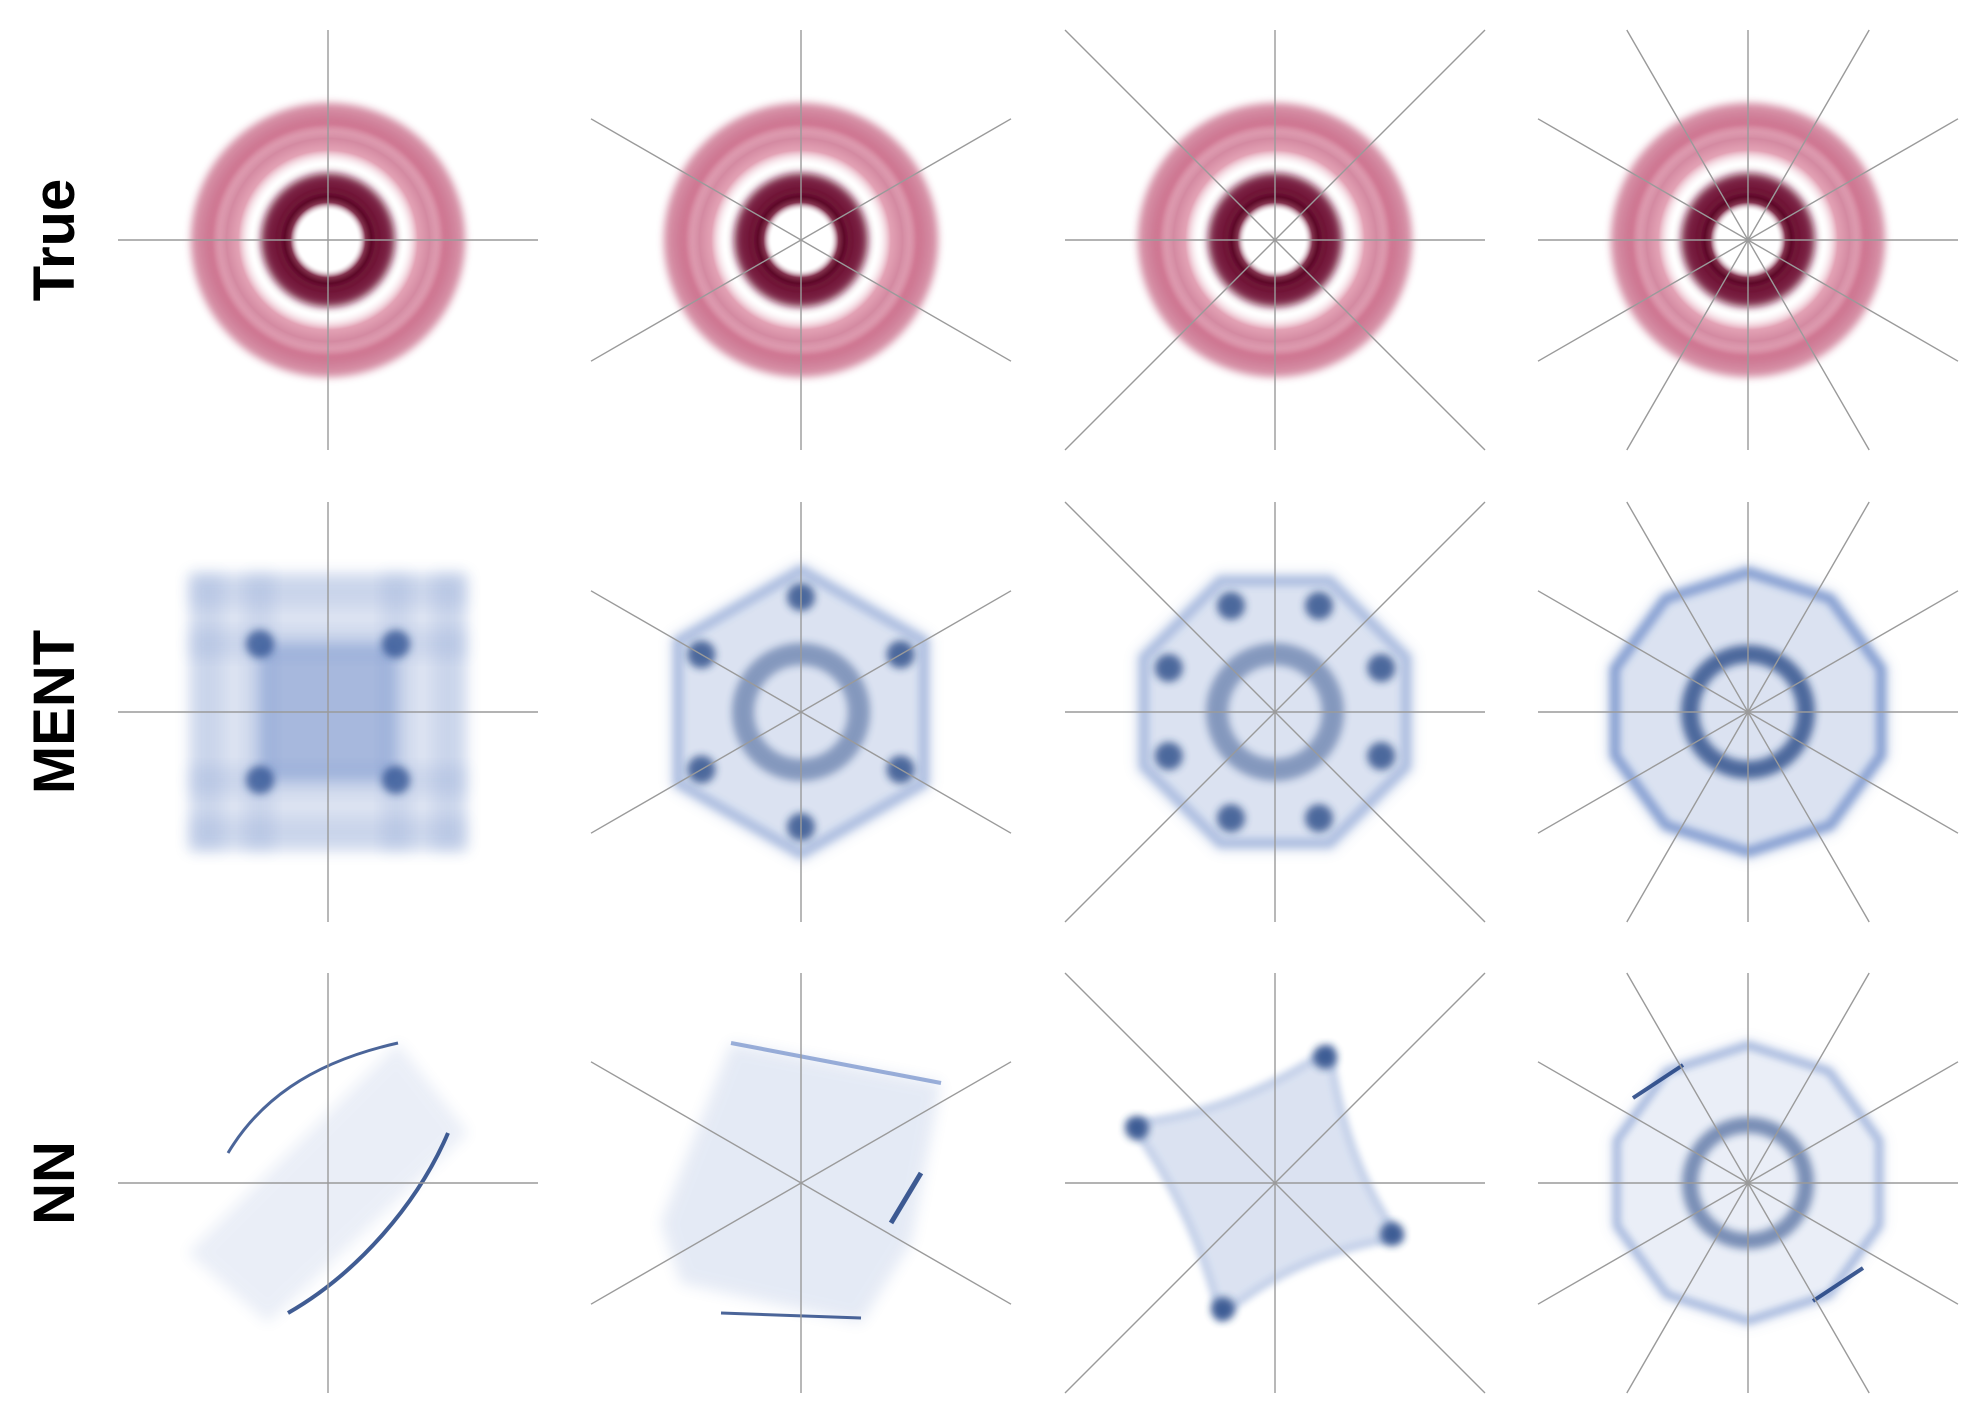 This screenshot has height=1416, width=1970. Describe the element at coordinates (54, 240) in the screenshot. I see `row-label-true: True` at that location.